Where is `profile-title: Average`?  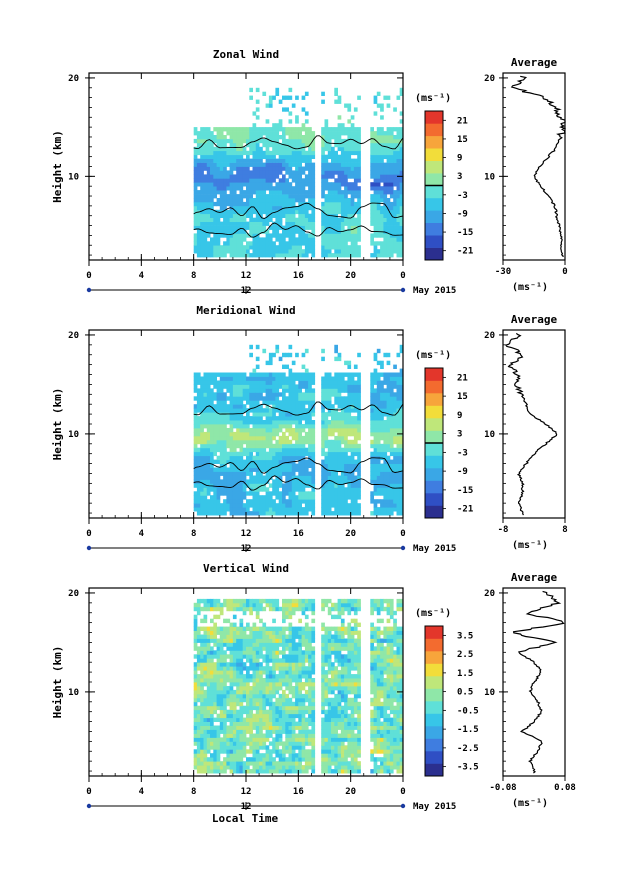 profile-title: Average is located at coordinates (534, 62).